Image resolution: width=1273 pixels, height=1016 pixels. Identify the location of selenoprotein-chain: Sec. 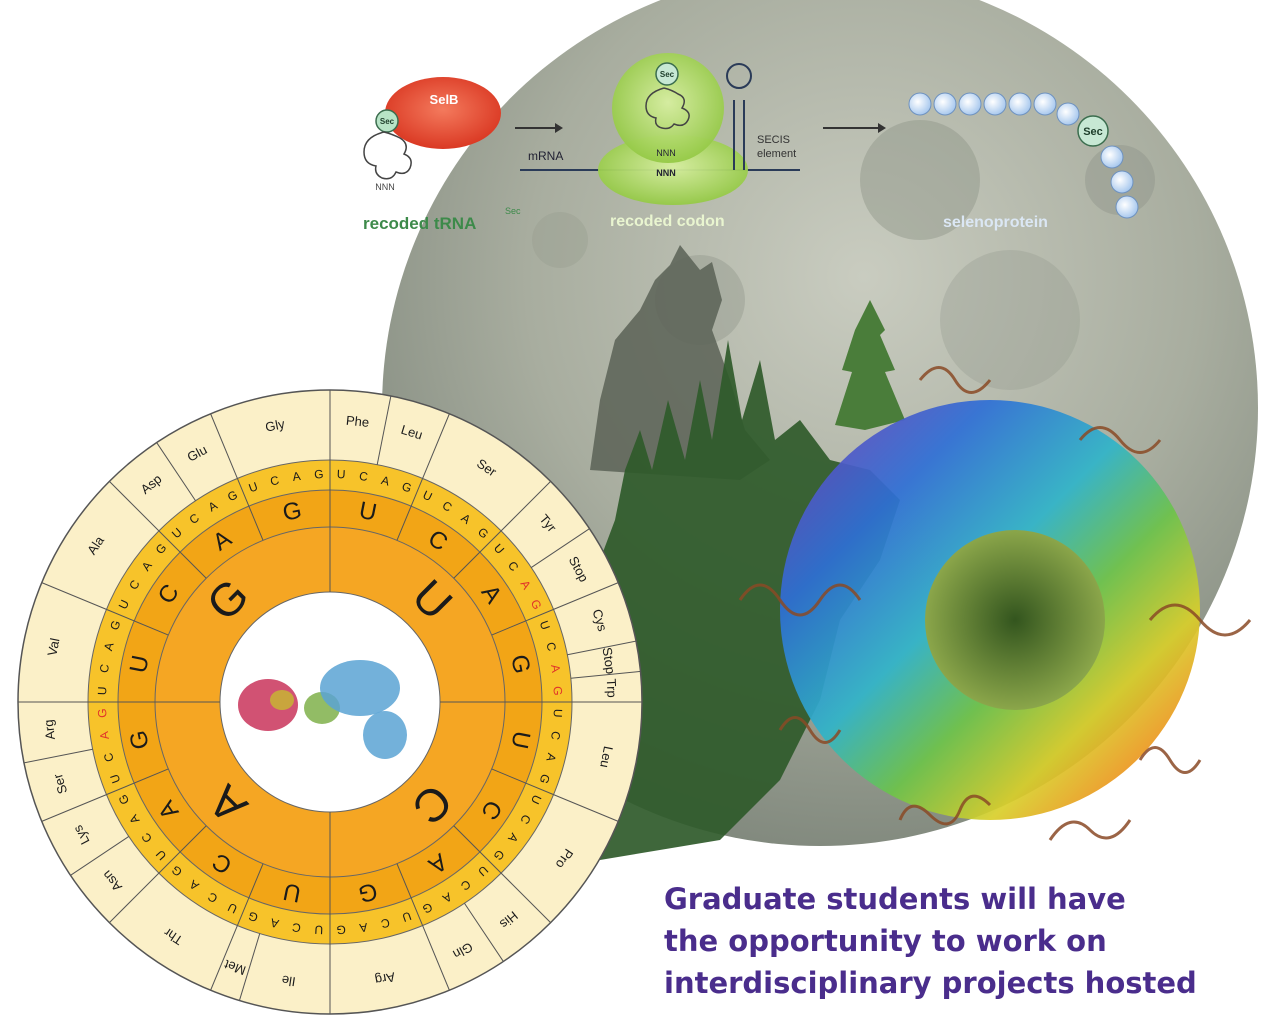
(1023, 155).